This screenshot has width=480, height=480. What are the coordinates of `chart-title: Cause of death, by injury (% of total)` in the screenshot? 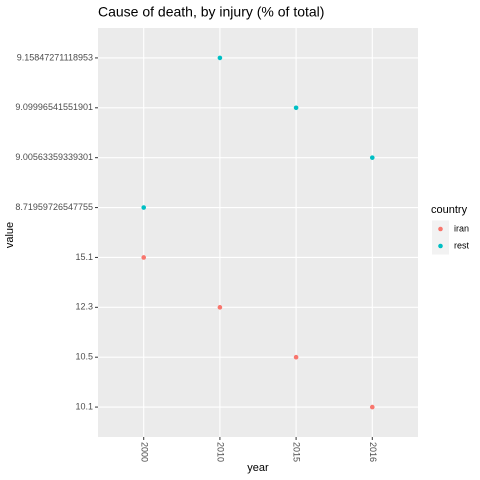 It's located at (211, 12).